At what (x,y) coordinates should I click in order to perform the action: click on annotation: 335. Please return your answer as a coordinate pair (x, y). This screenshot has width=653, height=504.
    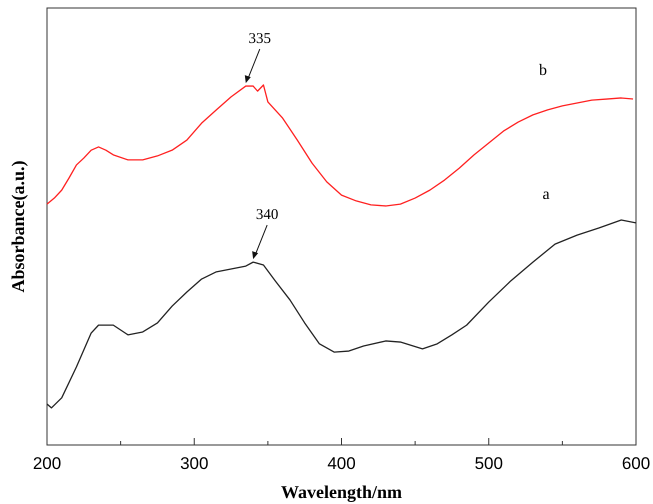
    Looking at the image, I should click on (260, 39).